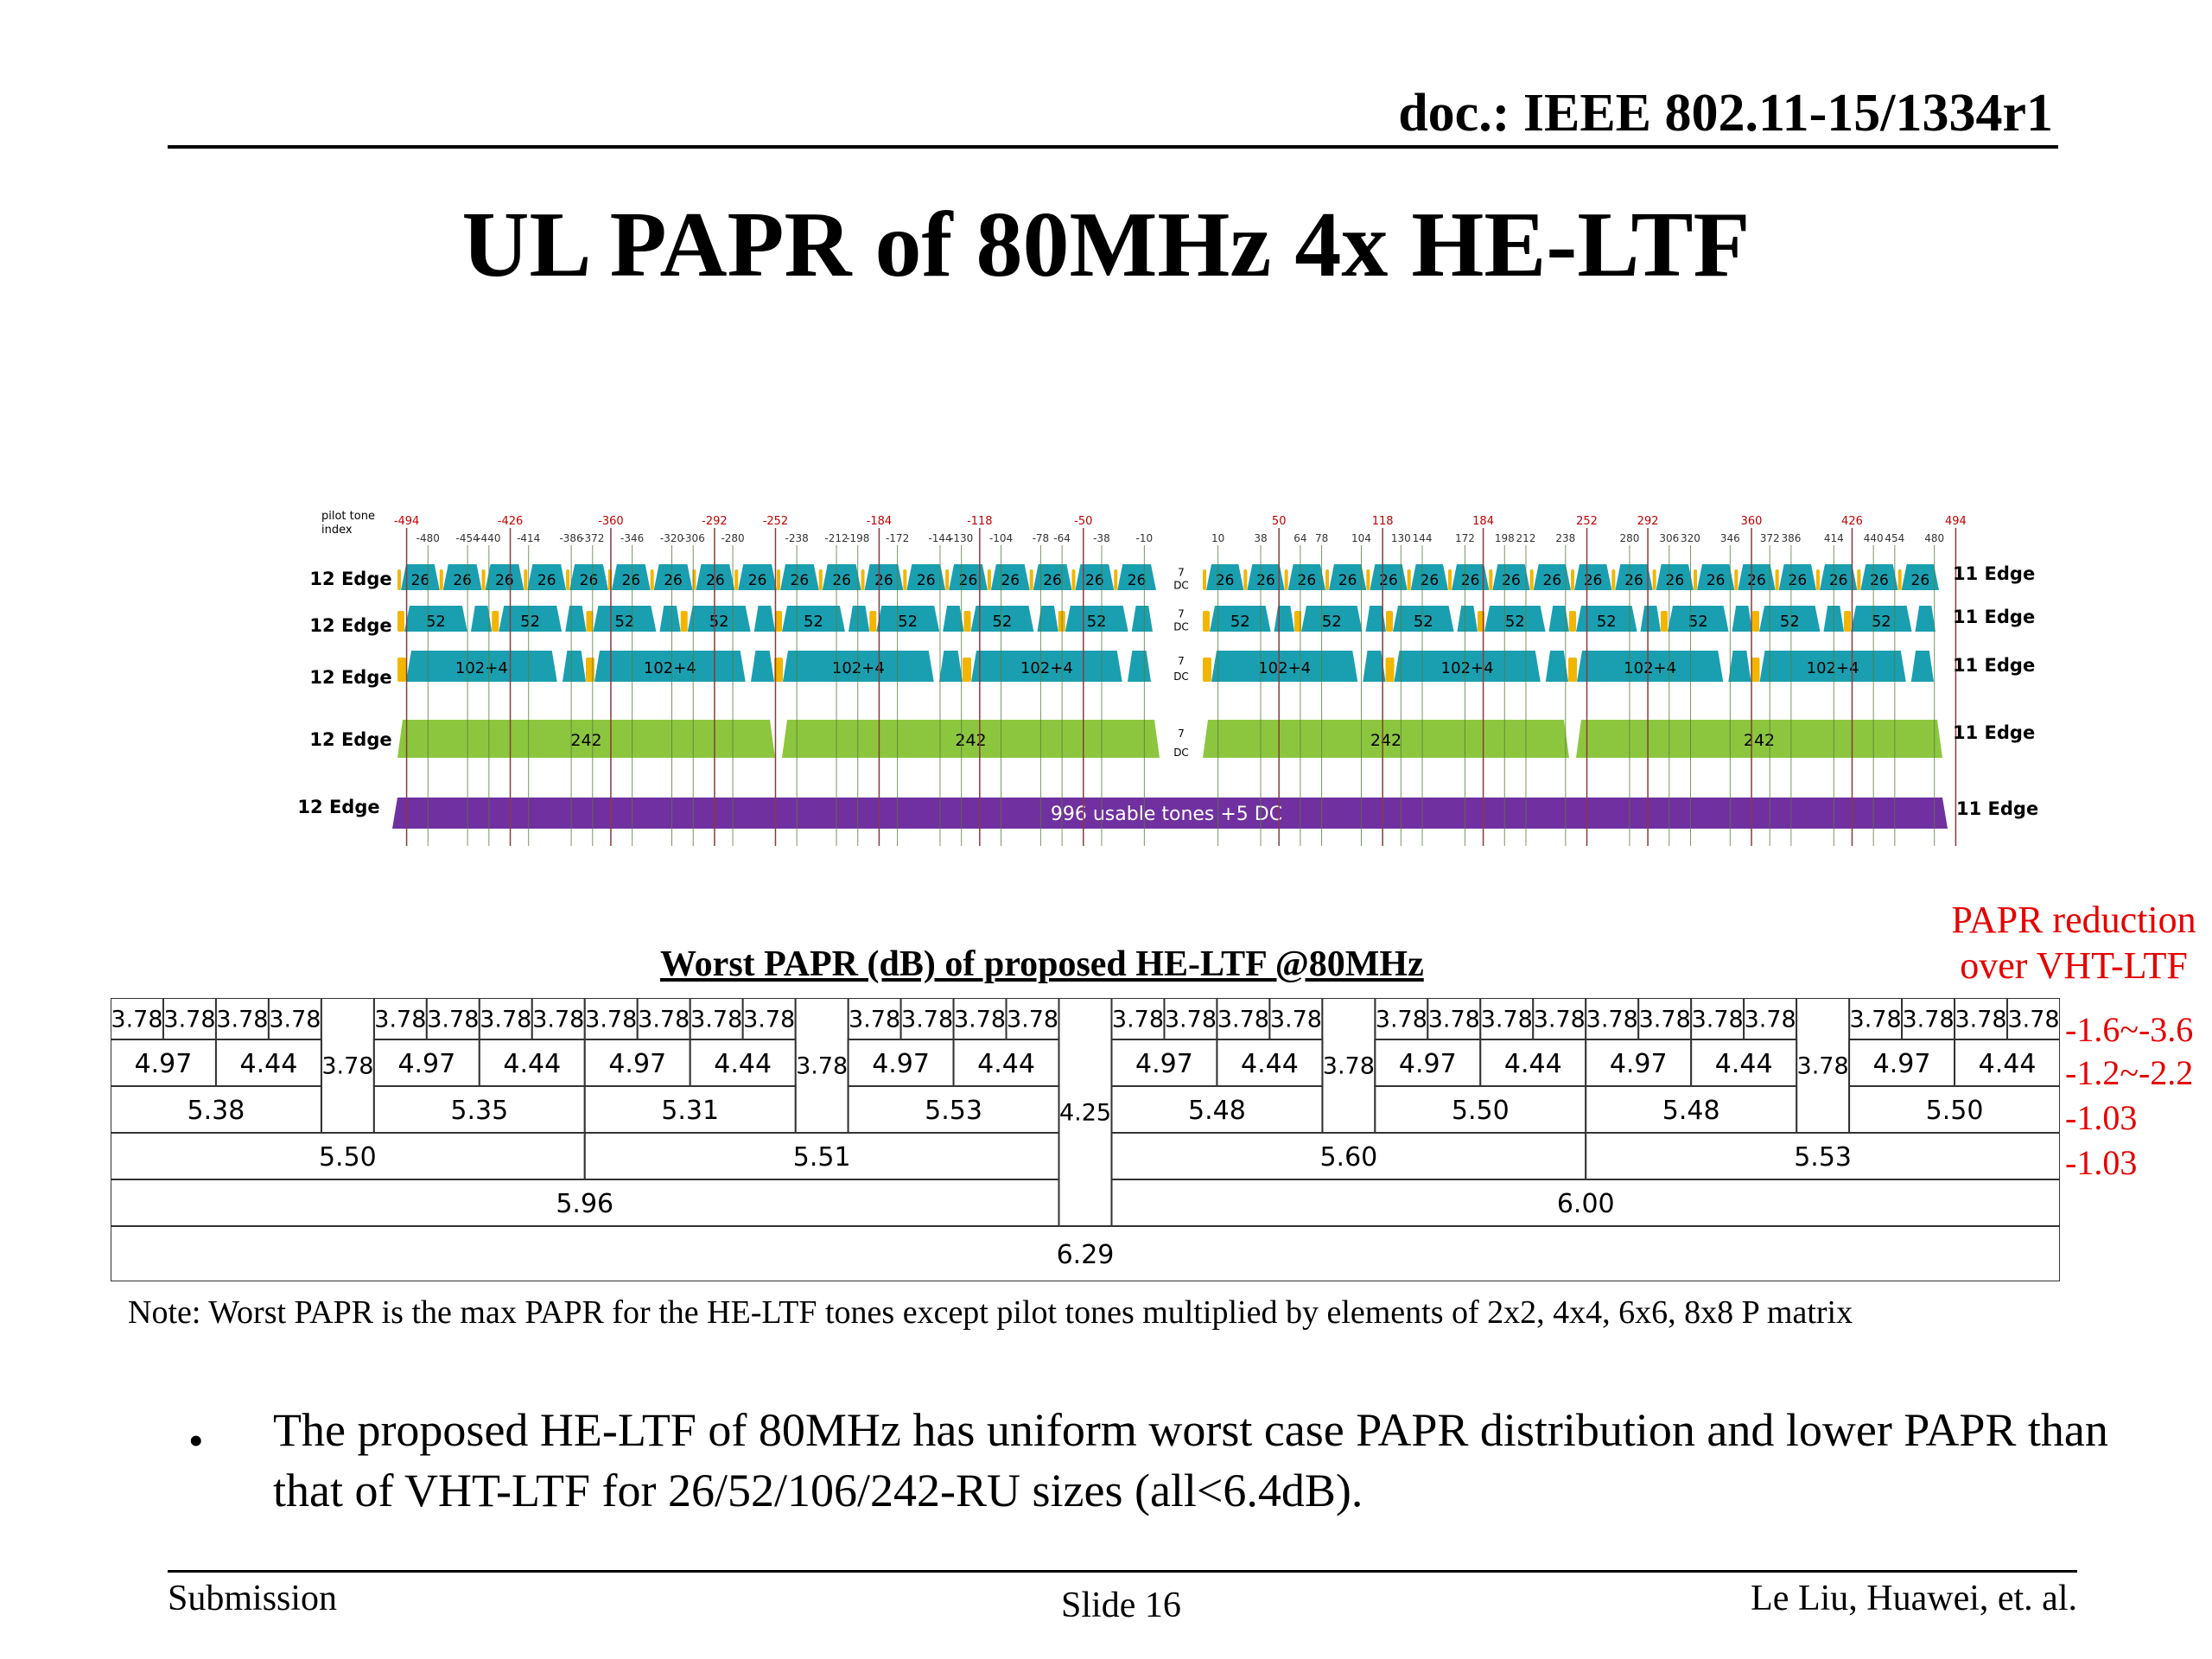 The height and width of the screenshot is (1659, 2212). I want to click on pilot-index-bottom: 346, so click(1730, 538).